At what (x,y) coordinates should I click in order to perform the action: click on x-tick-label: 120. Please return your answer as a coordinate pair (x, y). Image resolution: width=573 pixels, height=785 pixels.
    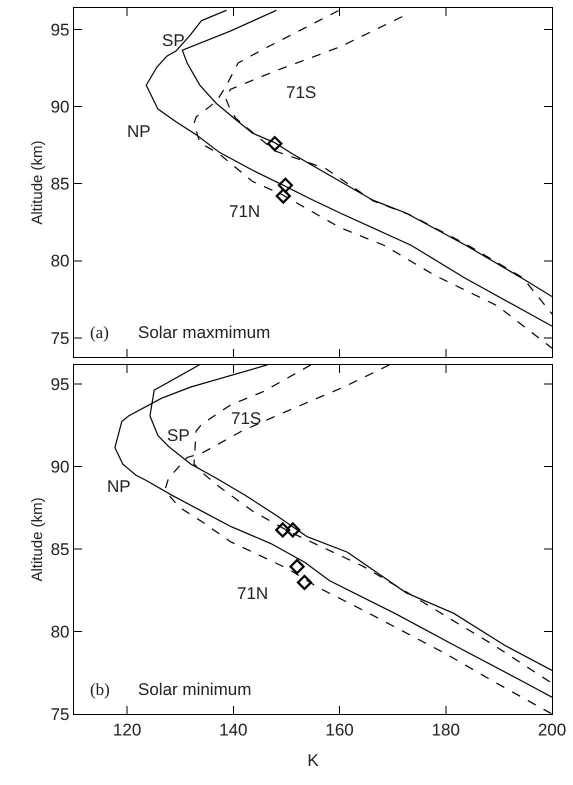
    Looking at the image, I should click on (127, 730).